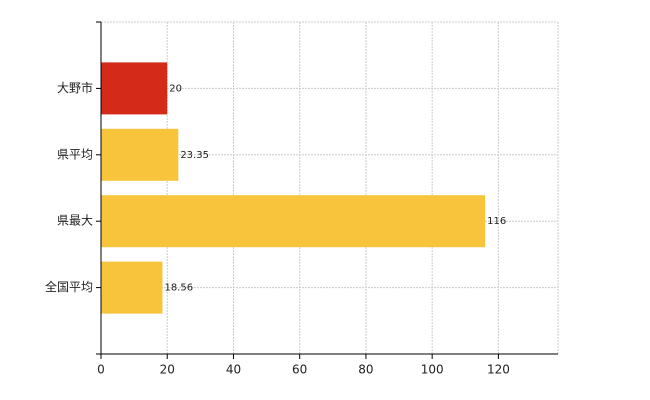 This screenshot has height=400, width=650. I want to click on x-tick-label: 40, so click(233, 370).